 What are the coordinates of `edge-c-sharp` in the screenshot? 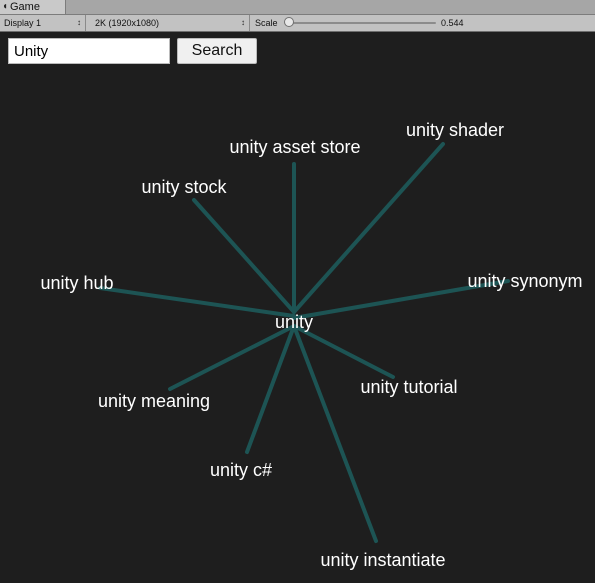 It's located at (270, 389).